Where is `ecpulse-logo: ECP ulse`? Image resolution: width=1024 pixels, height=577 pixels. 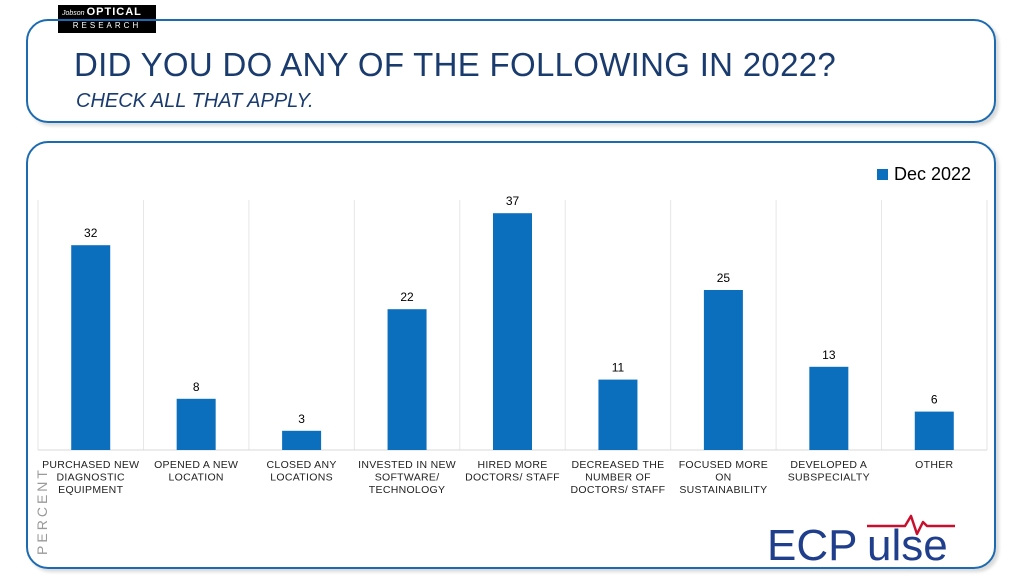
ecpulse-logo: ECP ulse is located at coordinates (861, 541).